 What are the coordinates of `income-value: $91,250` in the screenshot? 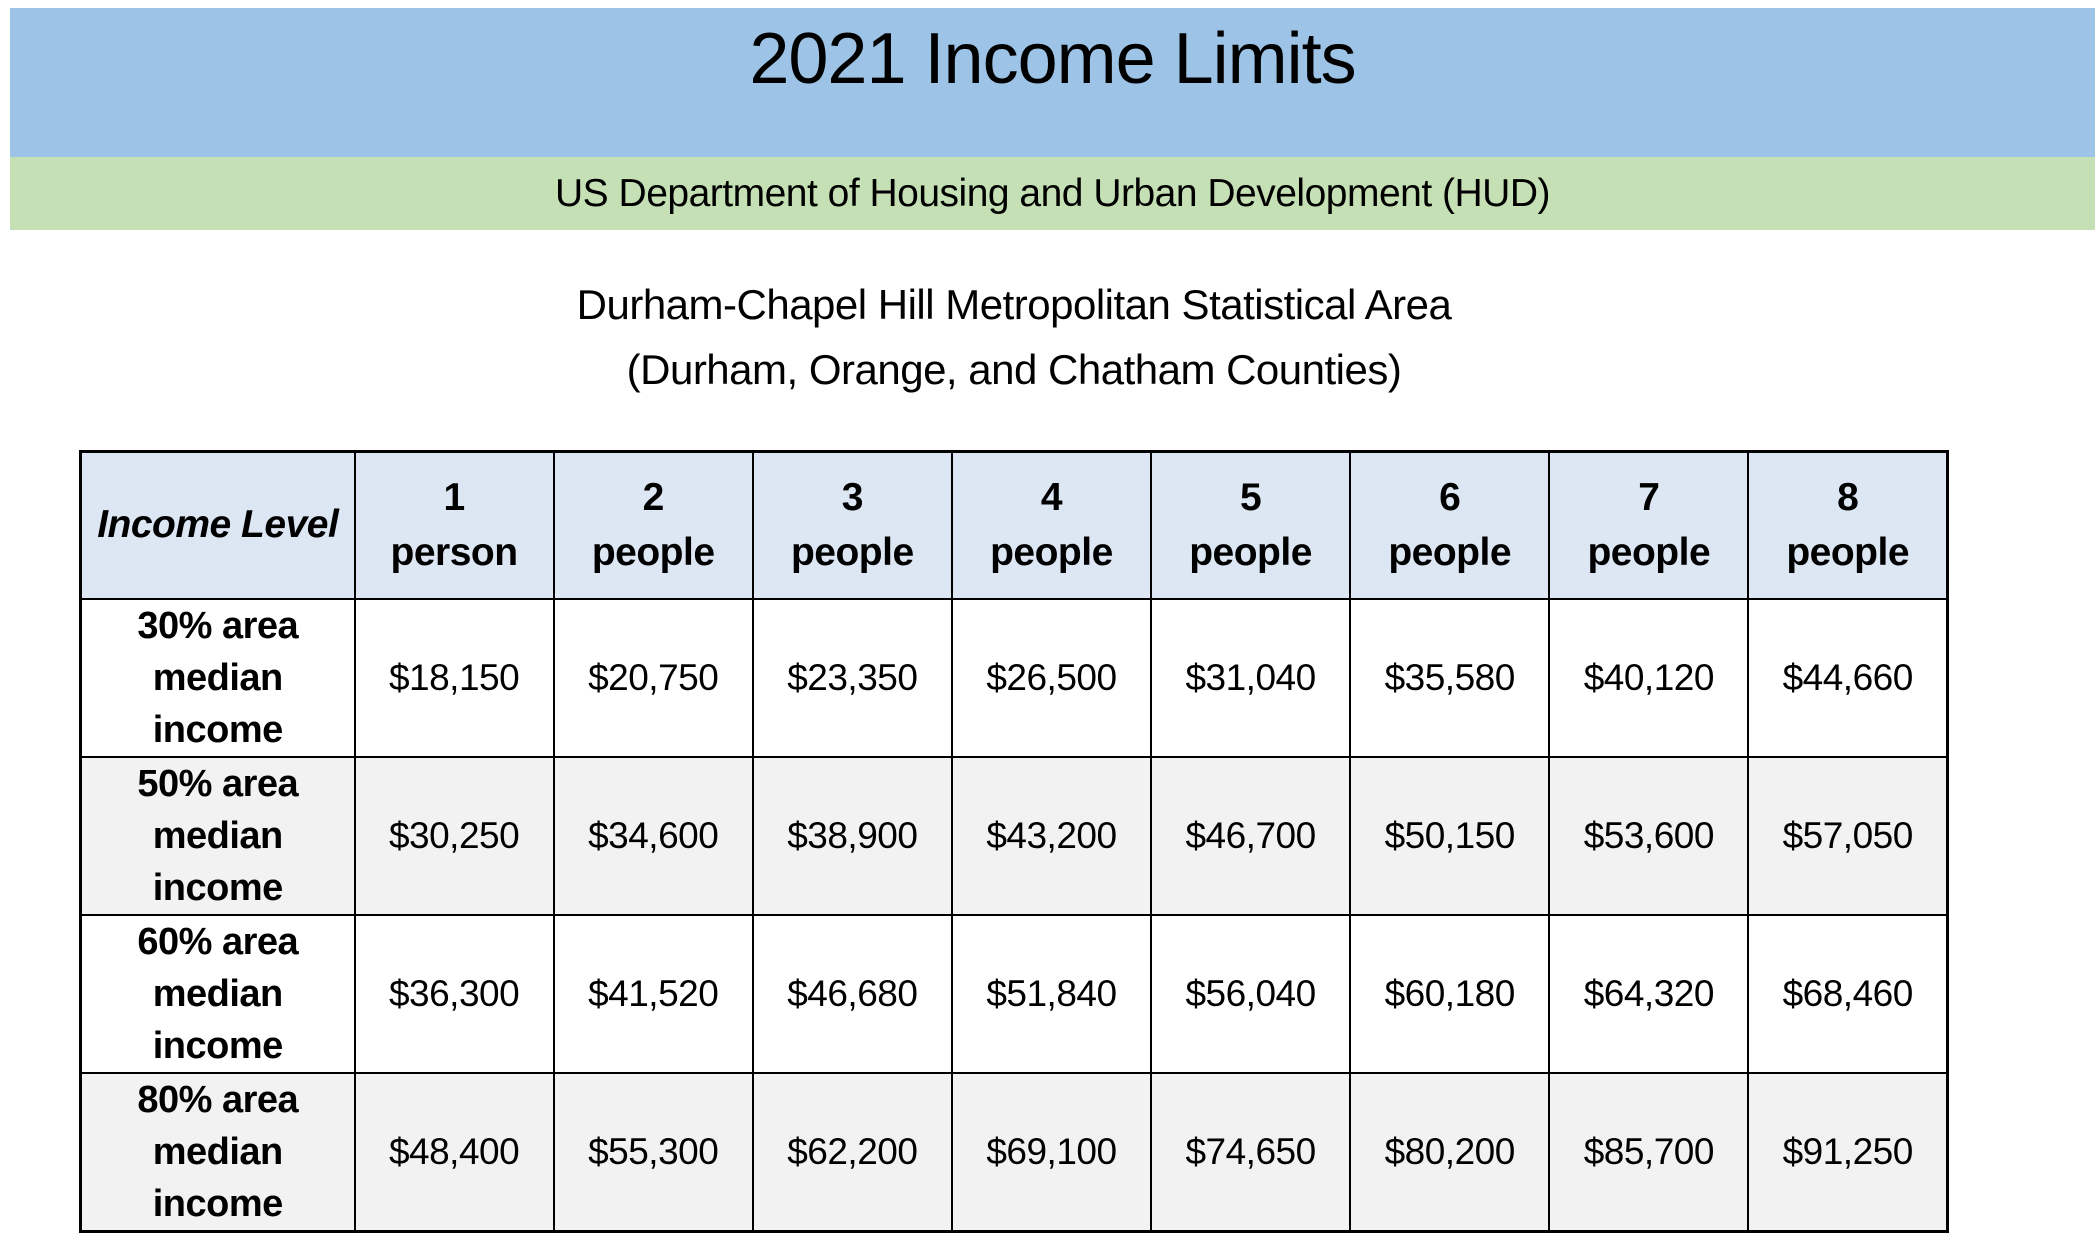 It's located at (1848, 1151).